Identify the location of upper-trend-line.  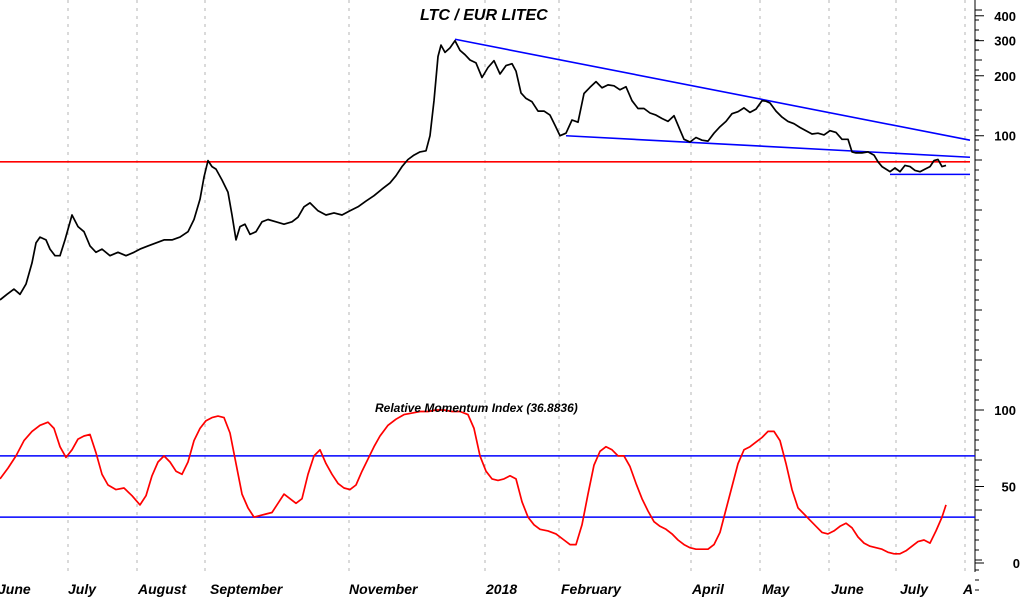
(712, 89).